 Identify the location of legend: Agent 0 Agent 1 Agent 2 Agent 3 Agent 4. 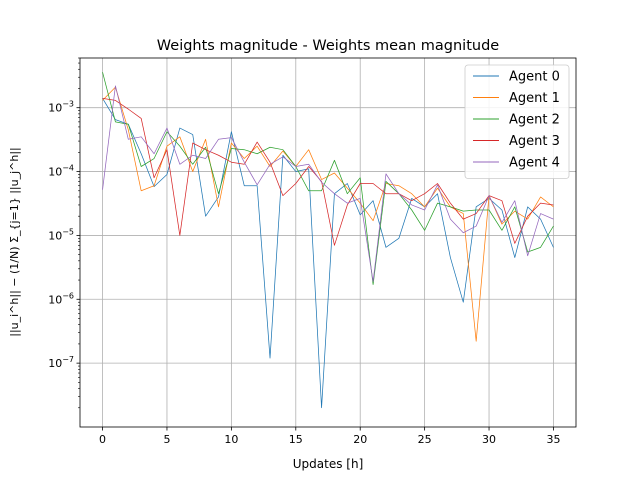
(517, 121).